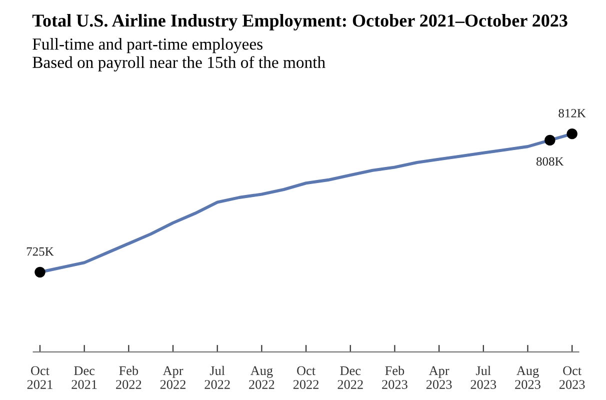  I want to click on chart-subtitle: Full-time and part-time employees Based on payroll near the 15th of the month, so click(179, 55).